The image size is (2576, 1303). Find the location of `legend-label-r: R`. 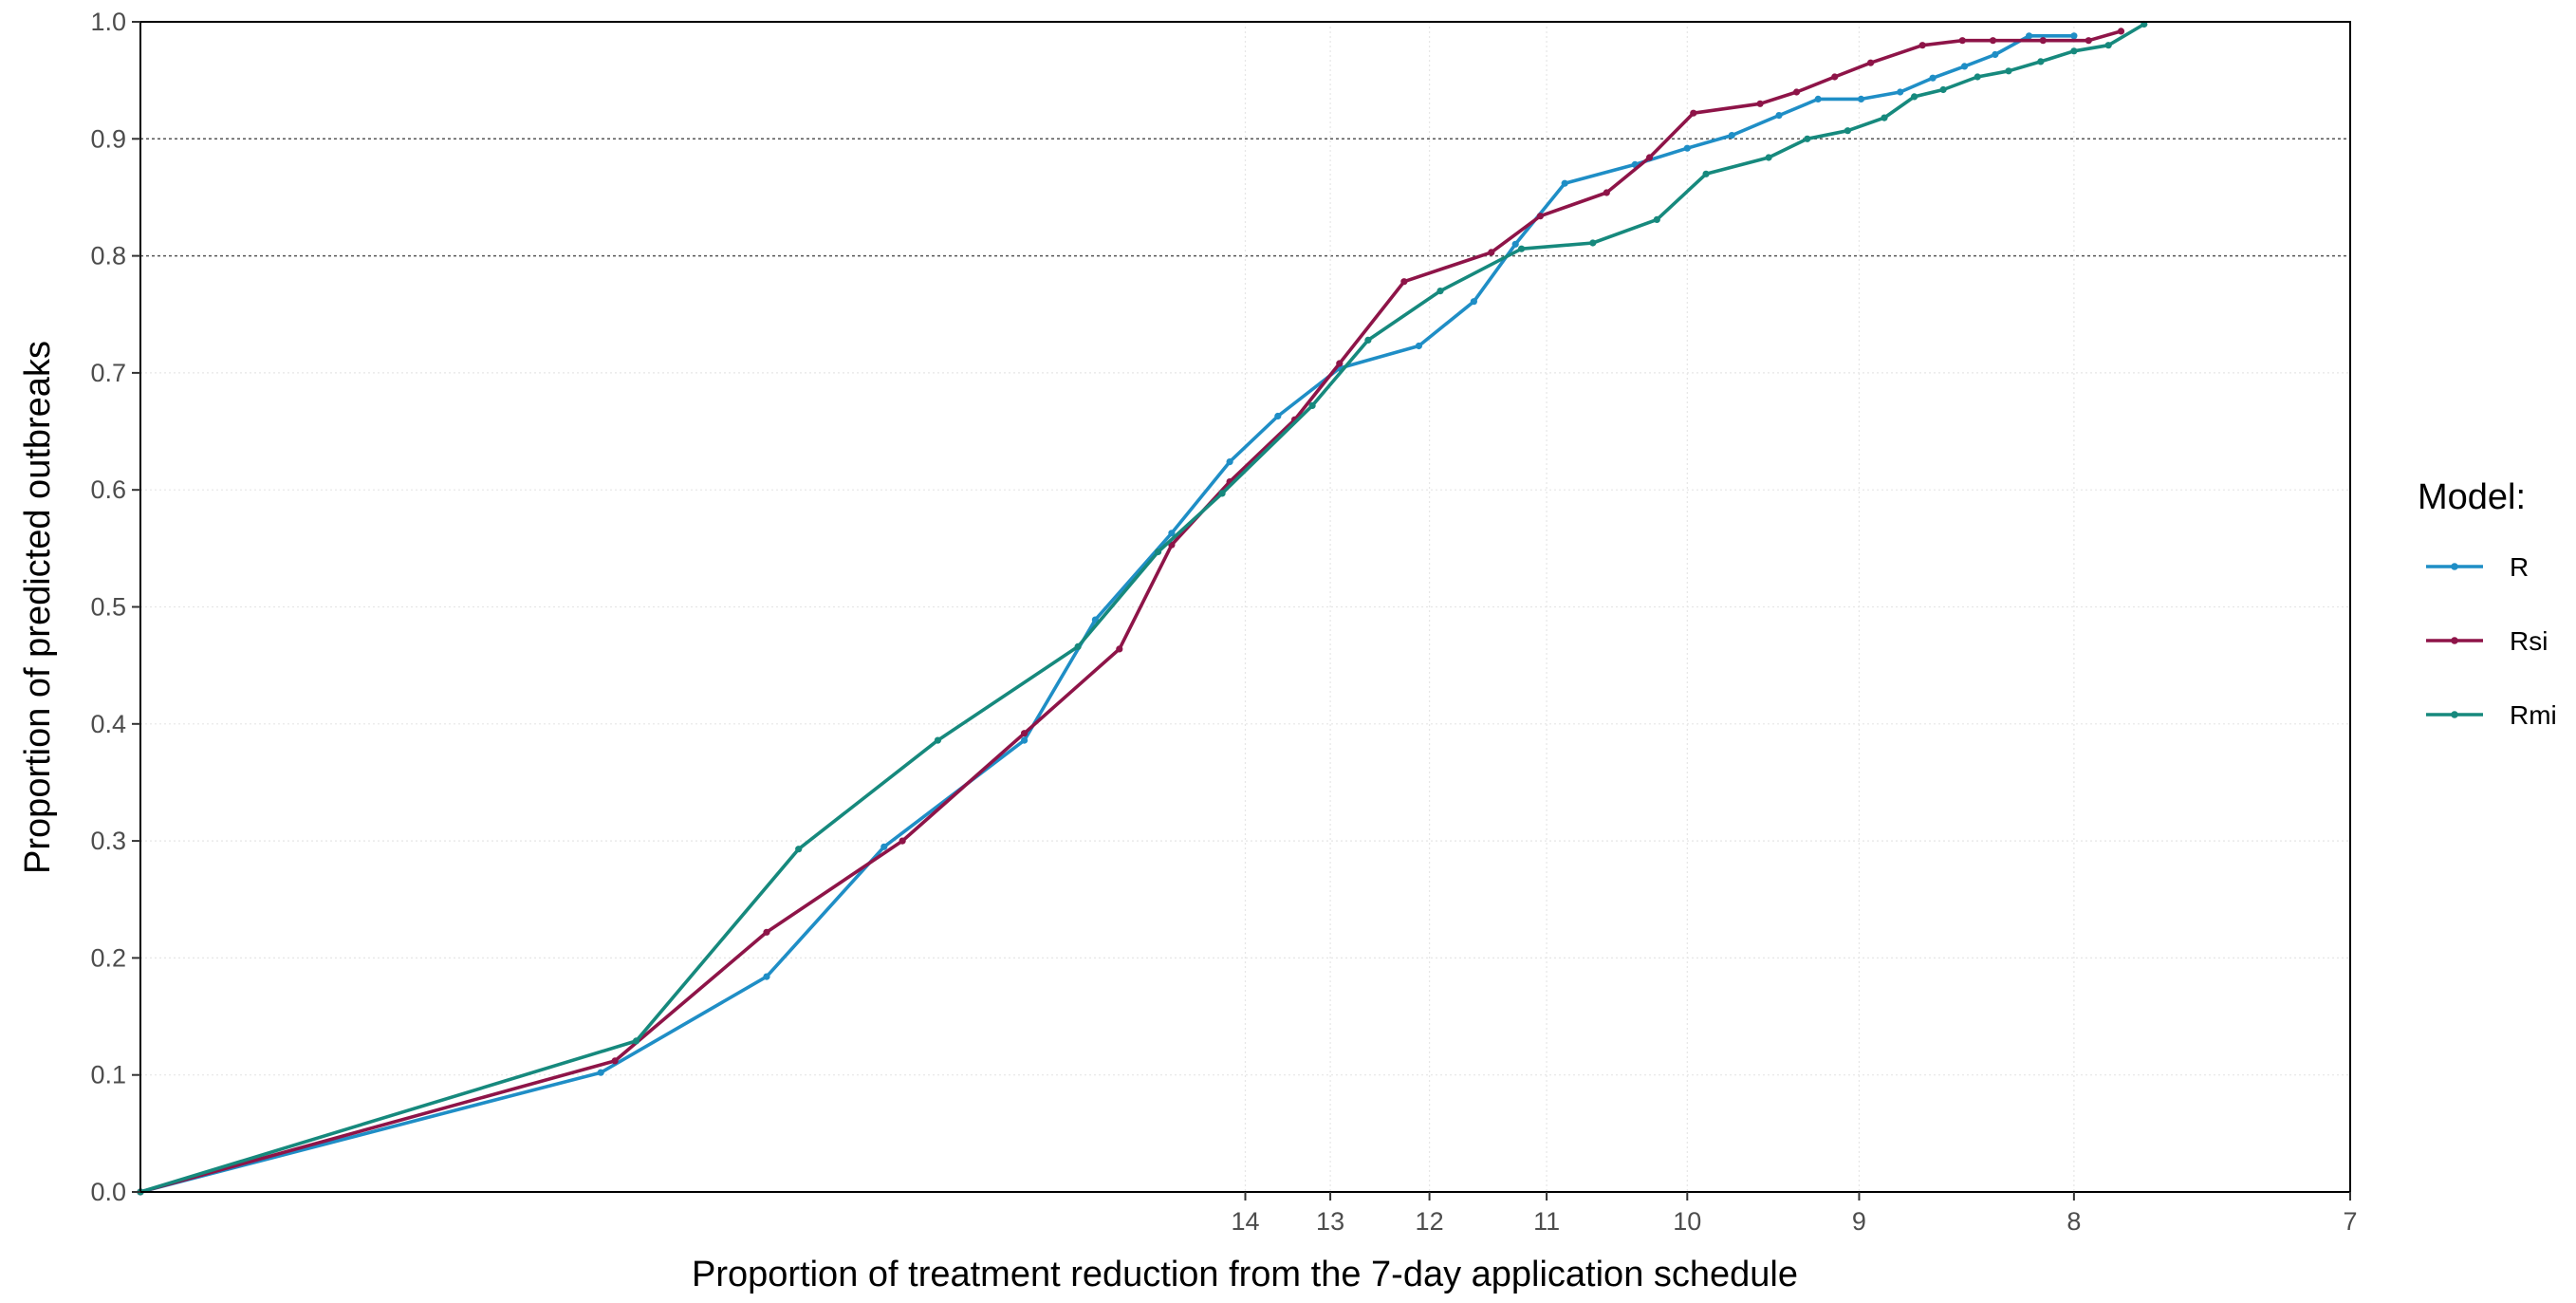

legend-label-r: R is located at coordinates (2519, 567).